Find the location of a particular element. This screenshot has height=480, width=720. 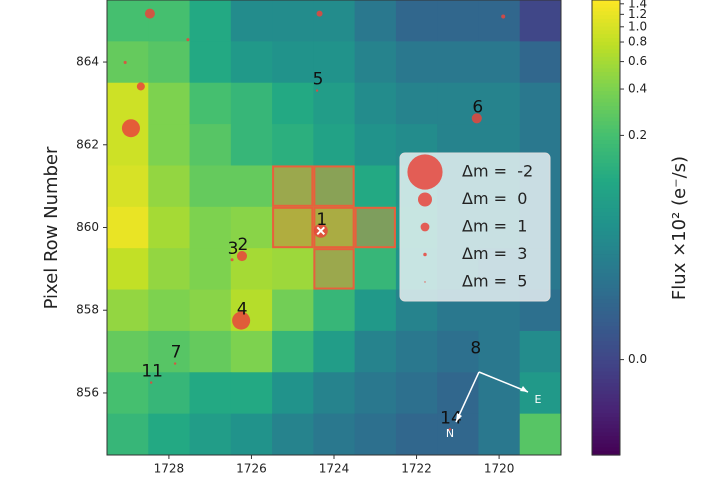

y-tick-label: 856 is located at coordinates (87, 392).